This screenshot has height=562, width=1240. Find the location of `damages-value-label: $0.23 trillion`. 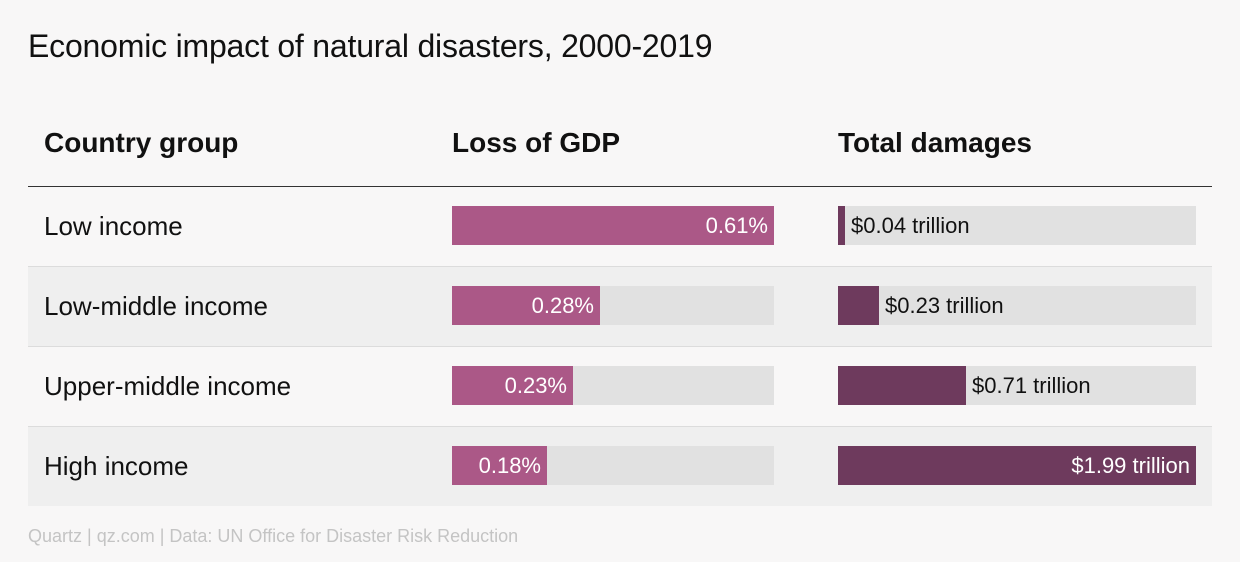

damages-value-label: $0.23 trillion is located at coordinates (944, 305).